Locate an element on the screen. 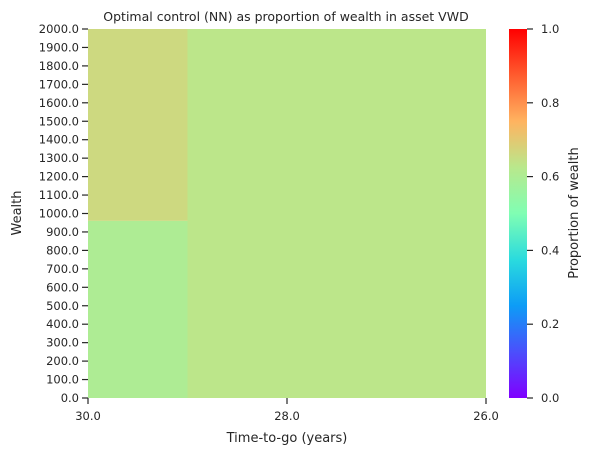 The width and height of the screenshot is (591, 454). y-tick-label-6: 600.0 is located at coordinates (62, 287).